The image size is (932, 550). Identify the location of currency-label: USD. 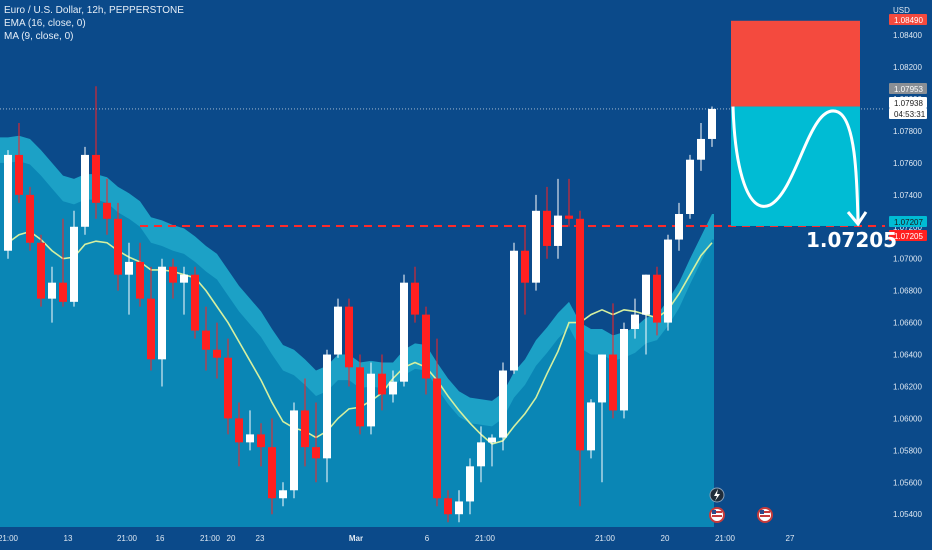
(901, 10).